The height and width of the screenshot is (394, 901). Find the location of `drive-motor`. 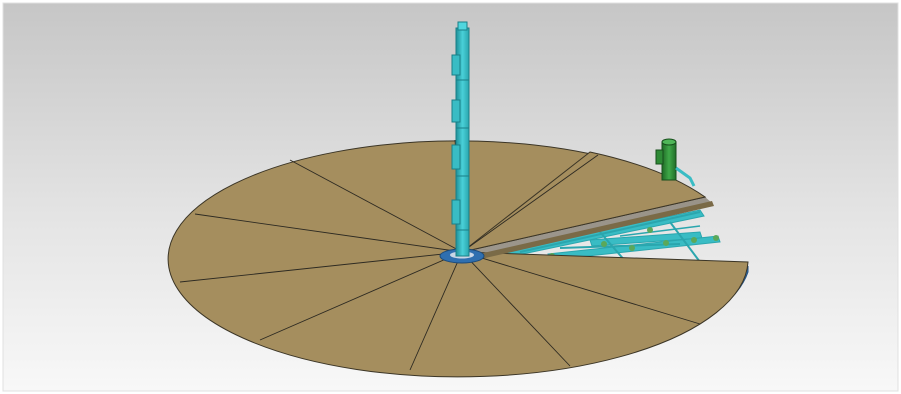

drive-motor is located at coordinates (675, 162).